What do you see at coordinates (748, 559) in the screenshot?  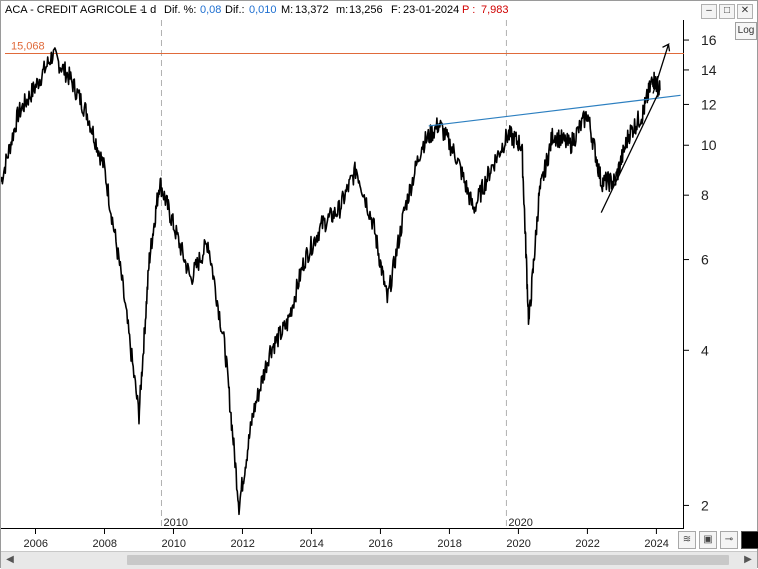 I see `scroll-right-icon: ▶` at bounding box center [748, 559].